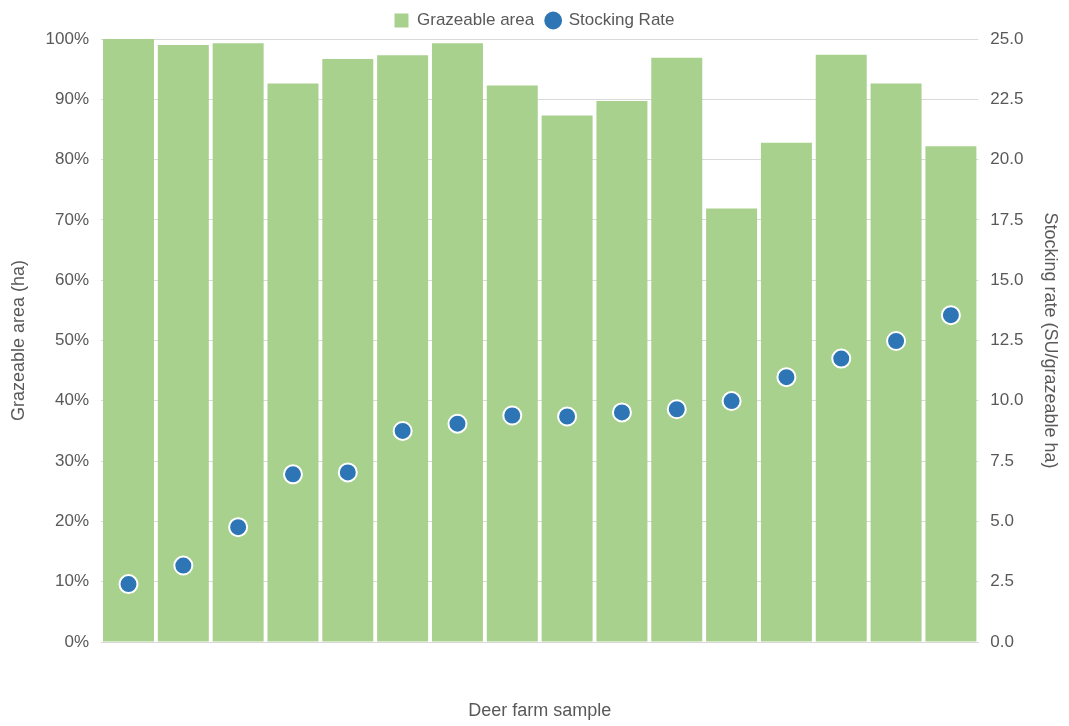 This screenshot has height=726, width=1069. Describe the element at coordinates (17, 340) in the screenshot. I see `y-axis-title: Grazeable area (ha)` at that location.